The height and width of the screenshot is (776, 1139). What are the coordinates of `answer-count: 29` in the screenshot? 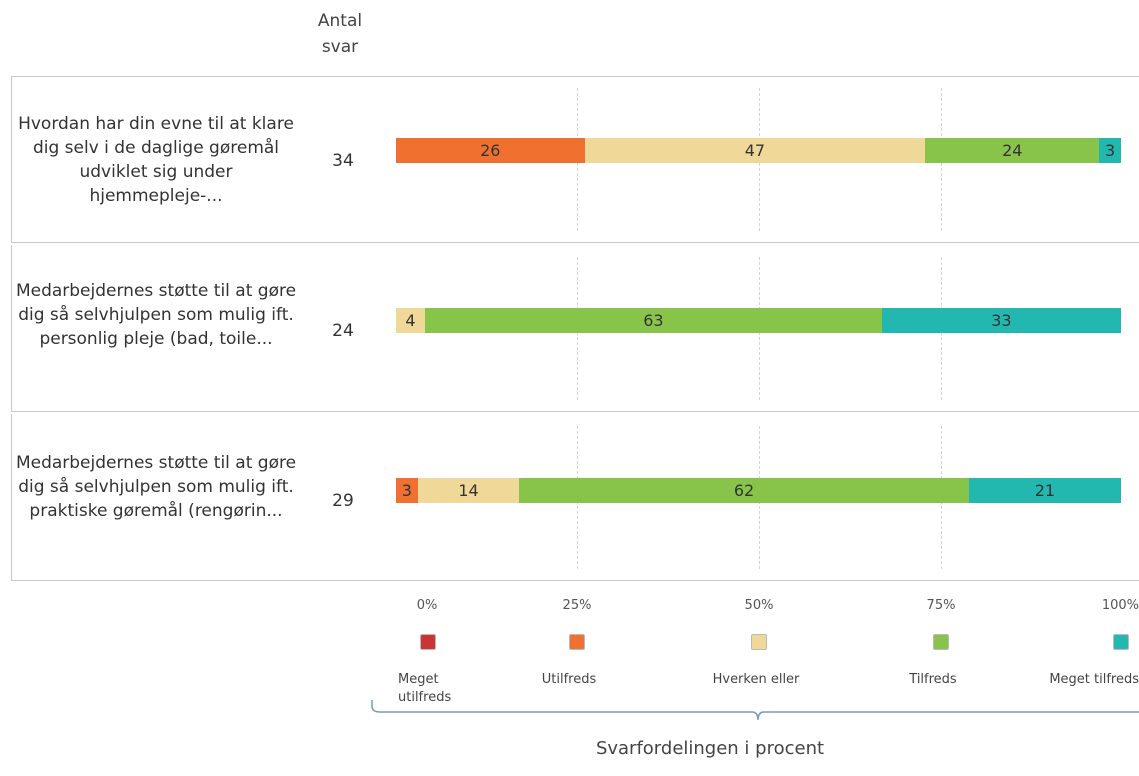 It's located at (343, 501).